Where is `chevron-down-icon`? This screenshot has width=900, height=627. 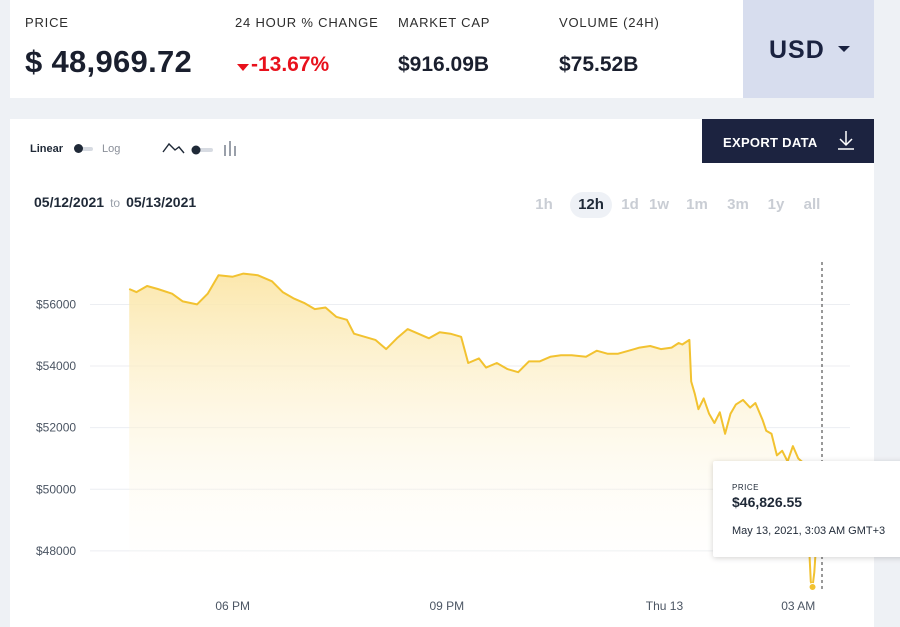
chevron-down-icon is located at coordinates (844, 49).